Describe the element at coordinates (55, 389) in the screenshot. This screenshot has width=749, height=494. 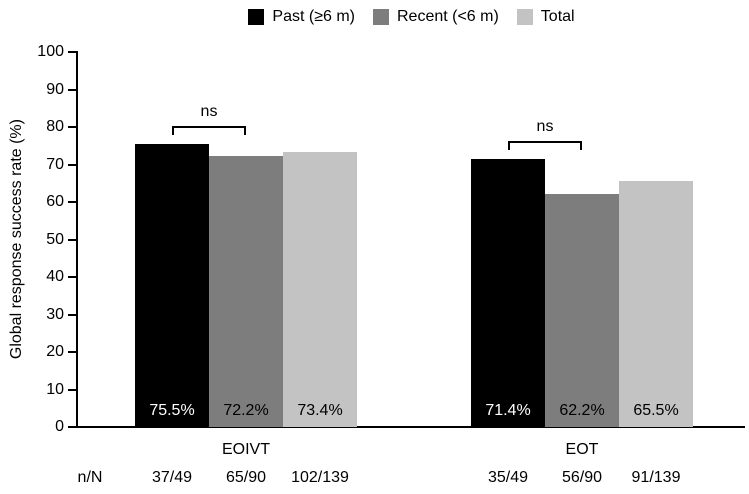
I see `y-tick-label: 10` at that location.